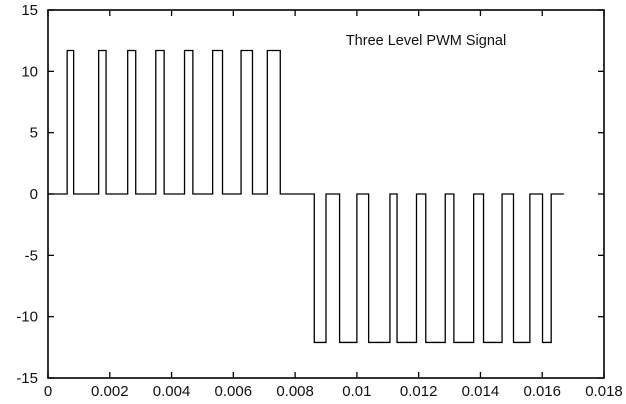 Image resolution: width=626 pixels, height=404 pixels. I want to click on x-tick-label: 0.002, so click(110, 391).